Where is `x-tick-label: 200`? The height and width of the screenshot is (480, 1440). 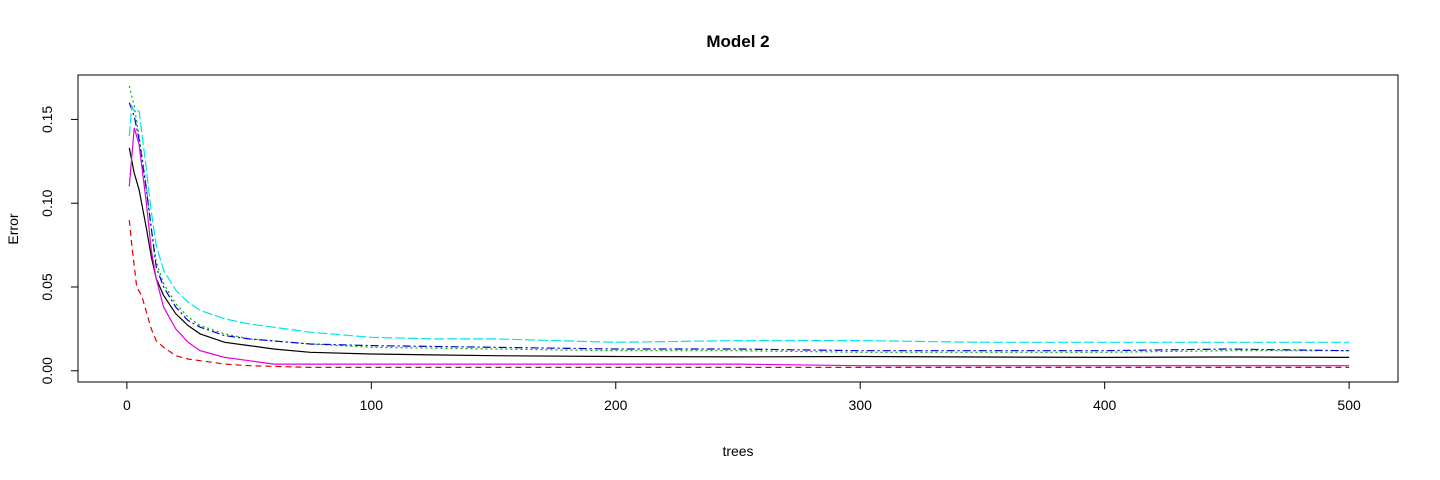 x-tick-label: 200 is located at coordinates (616, 405).